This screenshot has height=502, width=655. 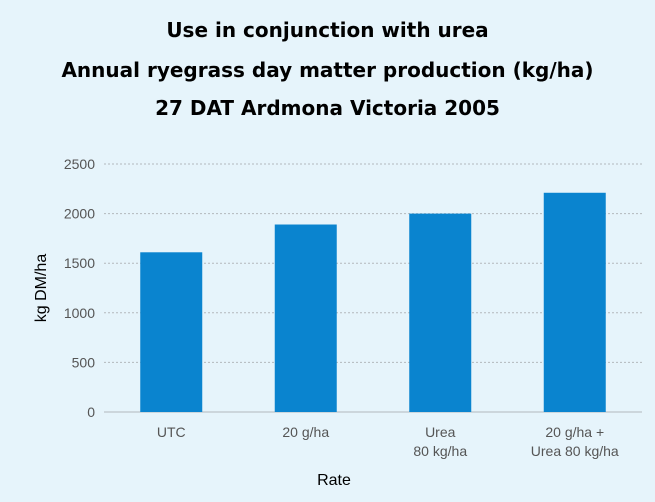 What do you see at coordinates (305, 432) in the screenshot?
I see `x-tick-label: 20 g/ha` at bounding box center [305, 432].